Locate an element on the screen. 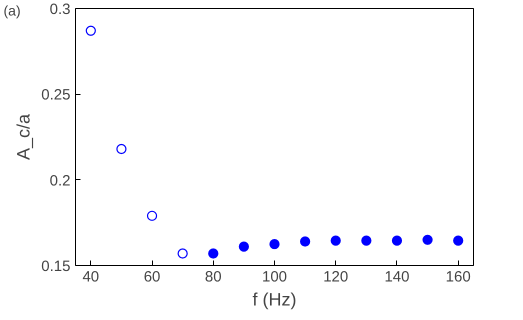 The width and height of the screenshot is (523, 320). x-tick-label: 80 is located at coordinates (213, 277).